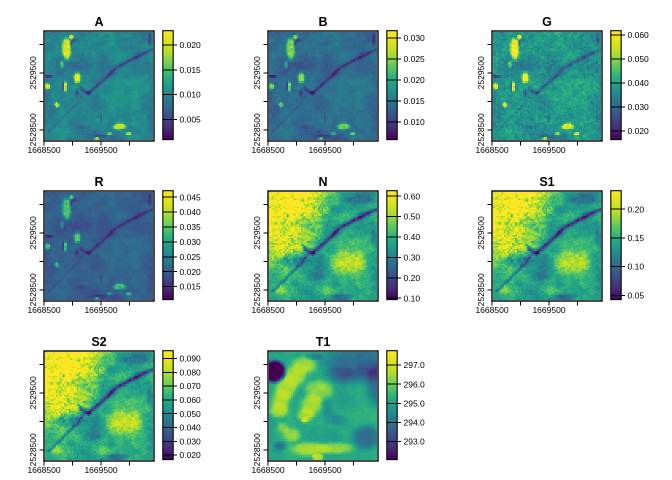 This screenshot has width=672, height=480. What do you see at coordinates (191, 227) in the screenshot?
I see `svg-text: 0.035` at bounding box center [191, 227].